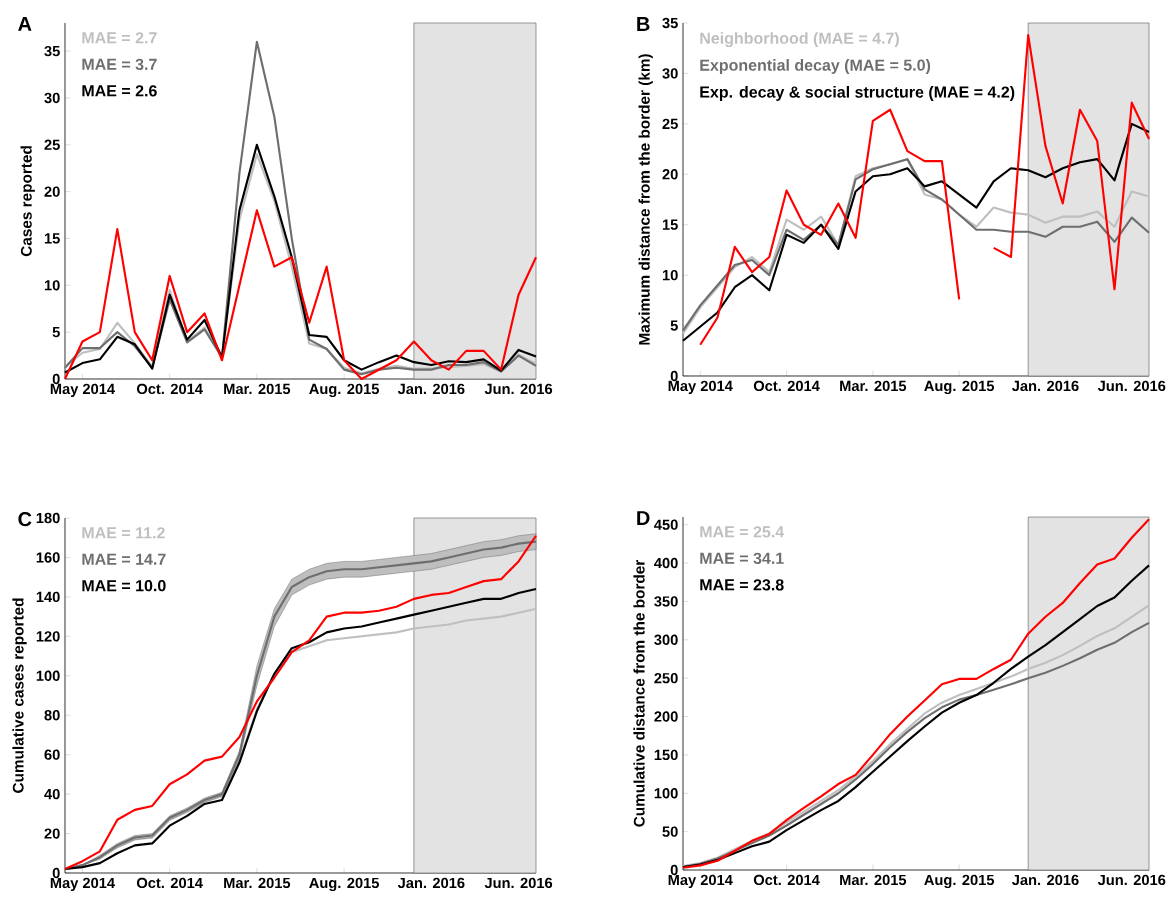 The width and height of the screenshot is (1176, 902). I want to click on text: MAE = 10.0, so click(124, 586).